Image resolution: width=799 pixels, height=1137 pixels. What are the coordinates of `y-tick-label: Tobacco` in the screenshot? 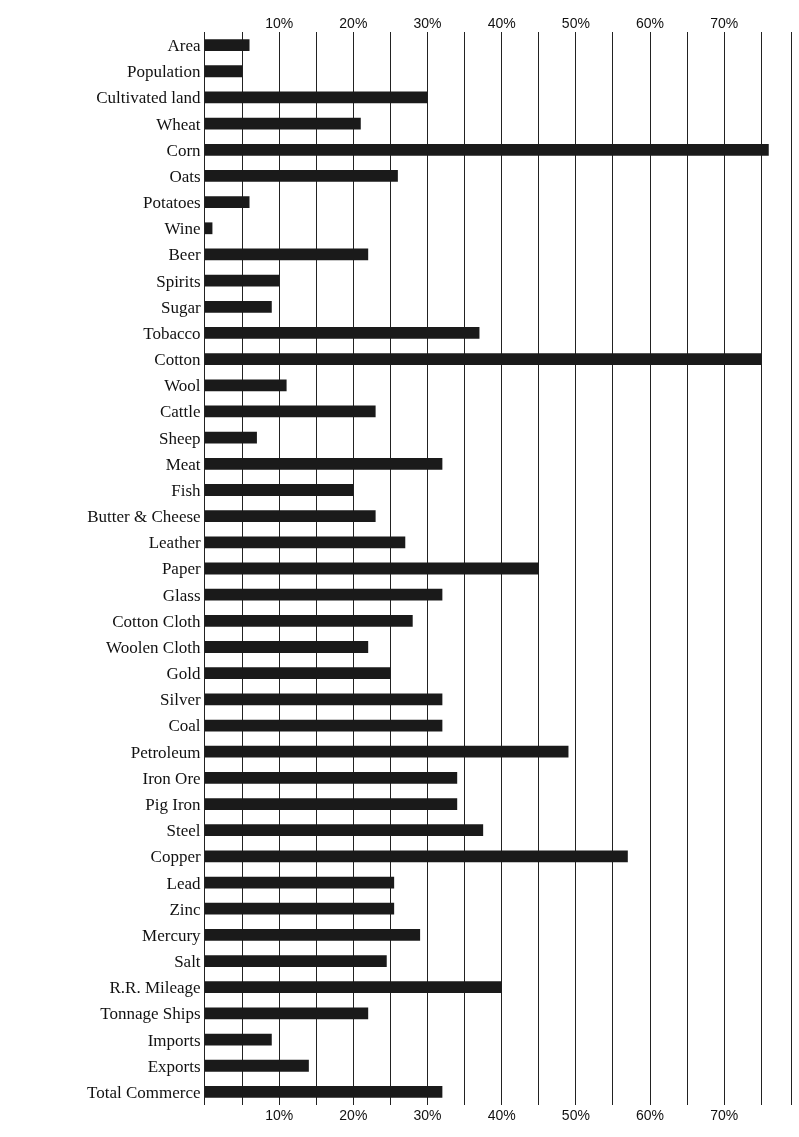 It's located at (172, 333).